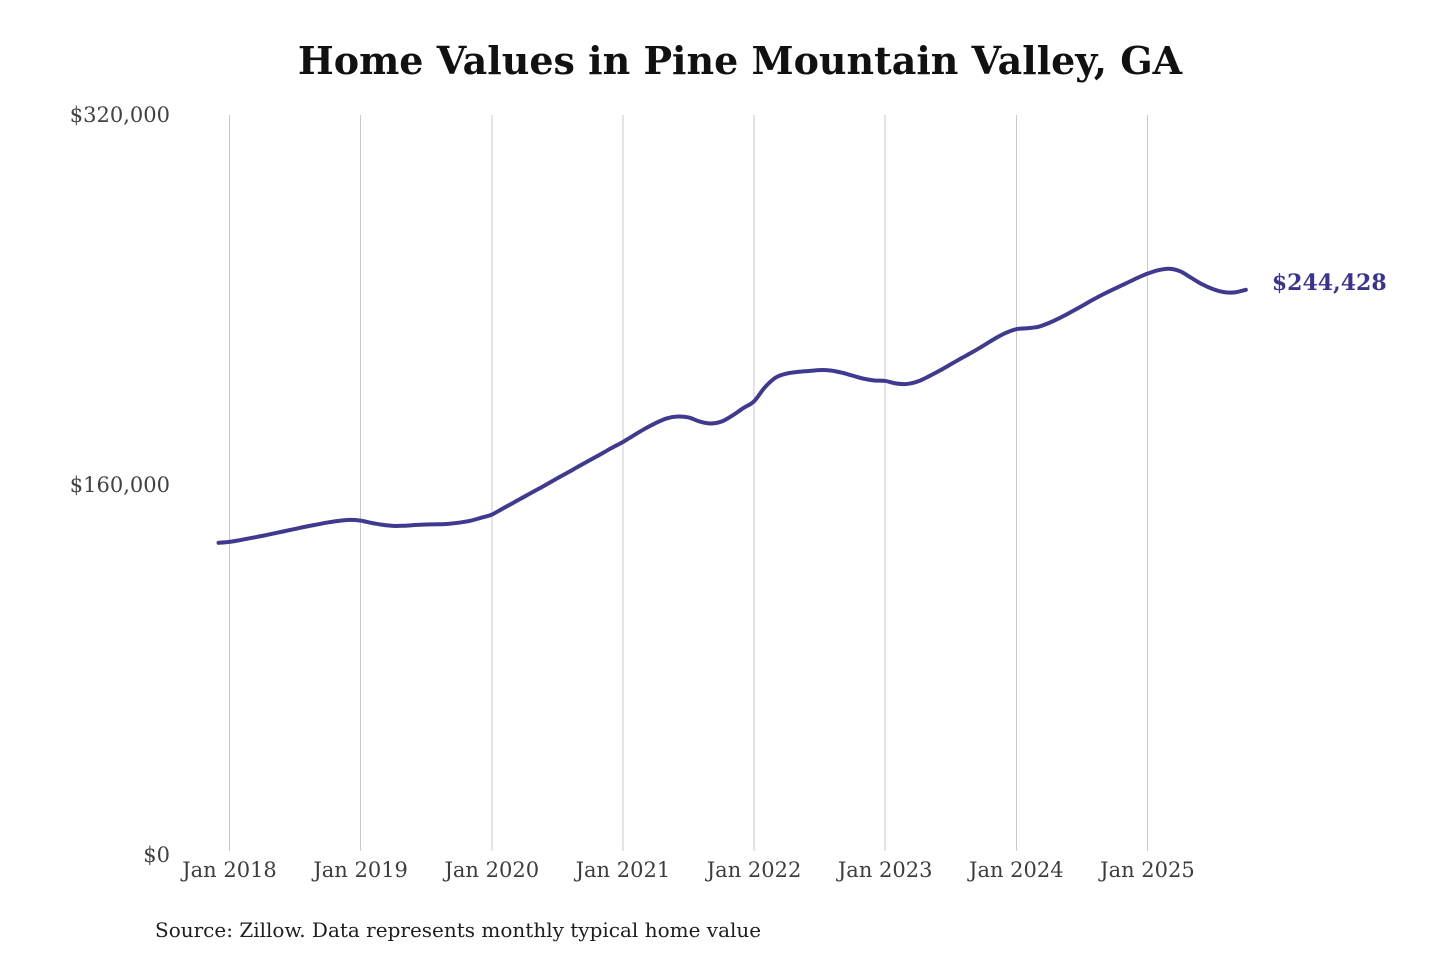 The image size is (1440, 960). I want to click on x-tick-label-2020: Jan 2020, so click(492, 870).